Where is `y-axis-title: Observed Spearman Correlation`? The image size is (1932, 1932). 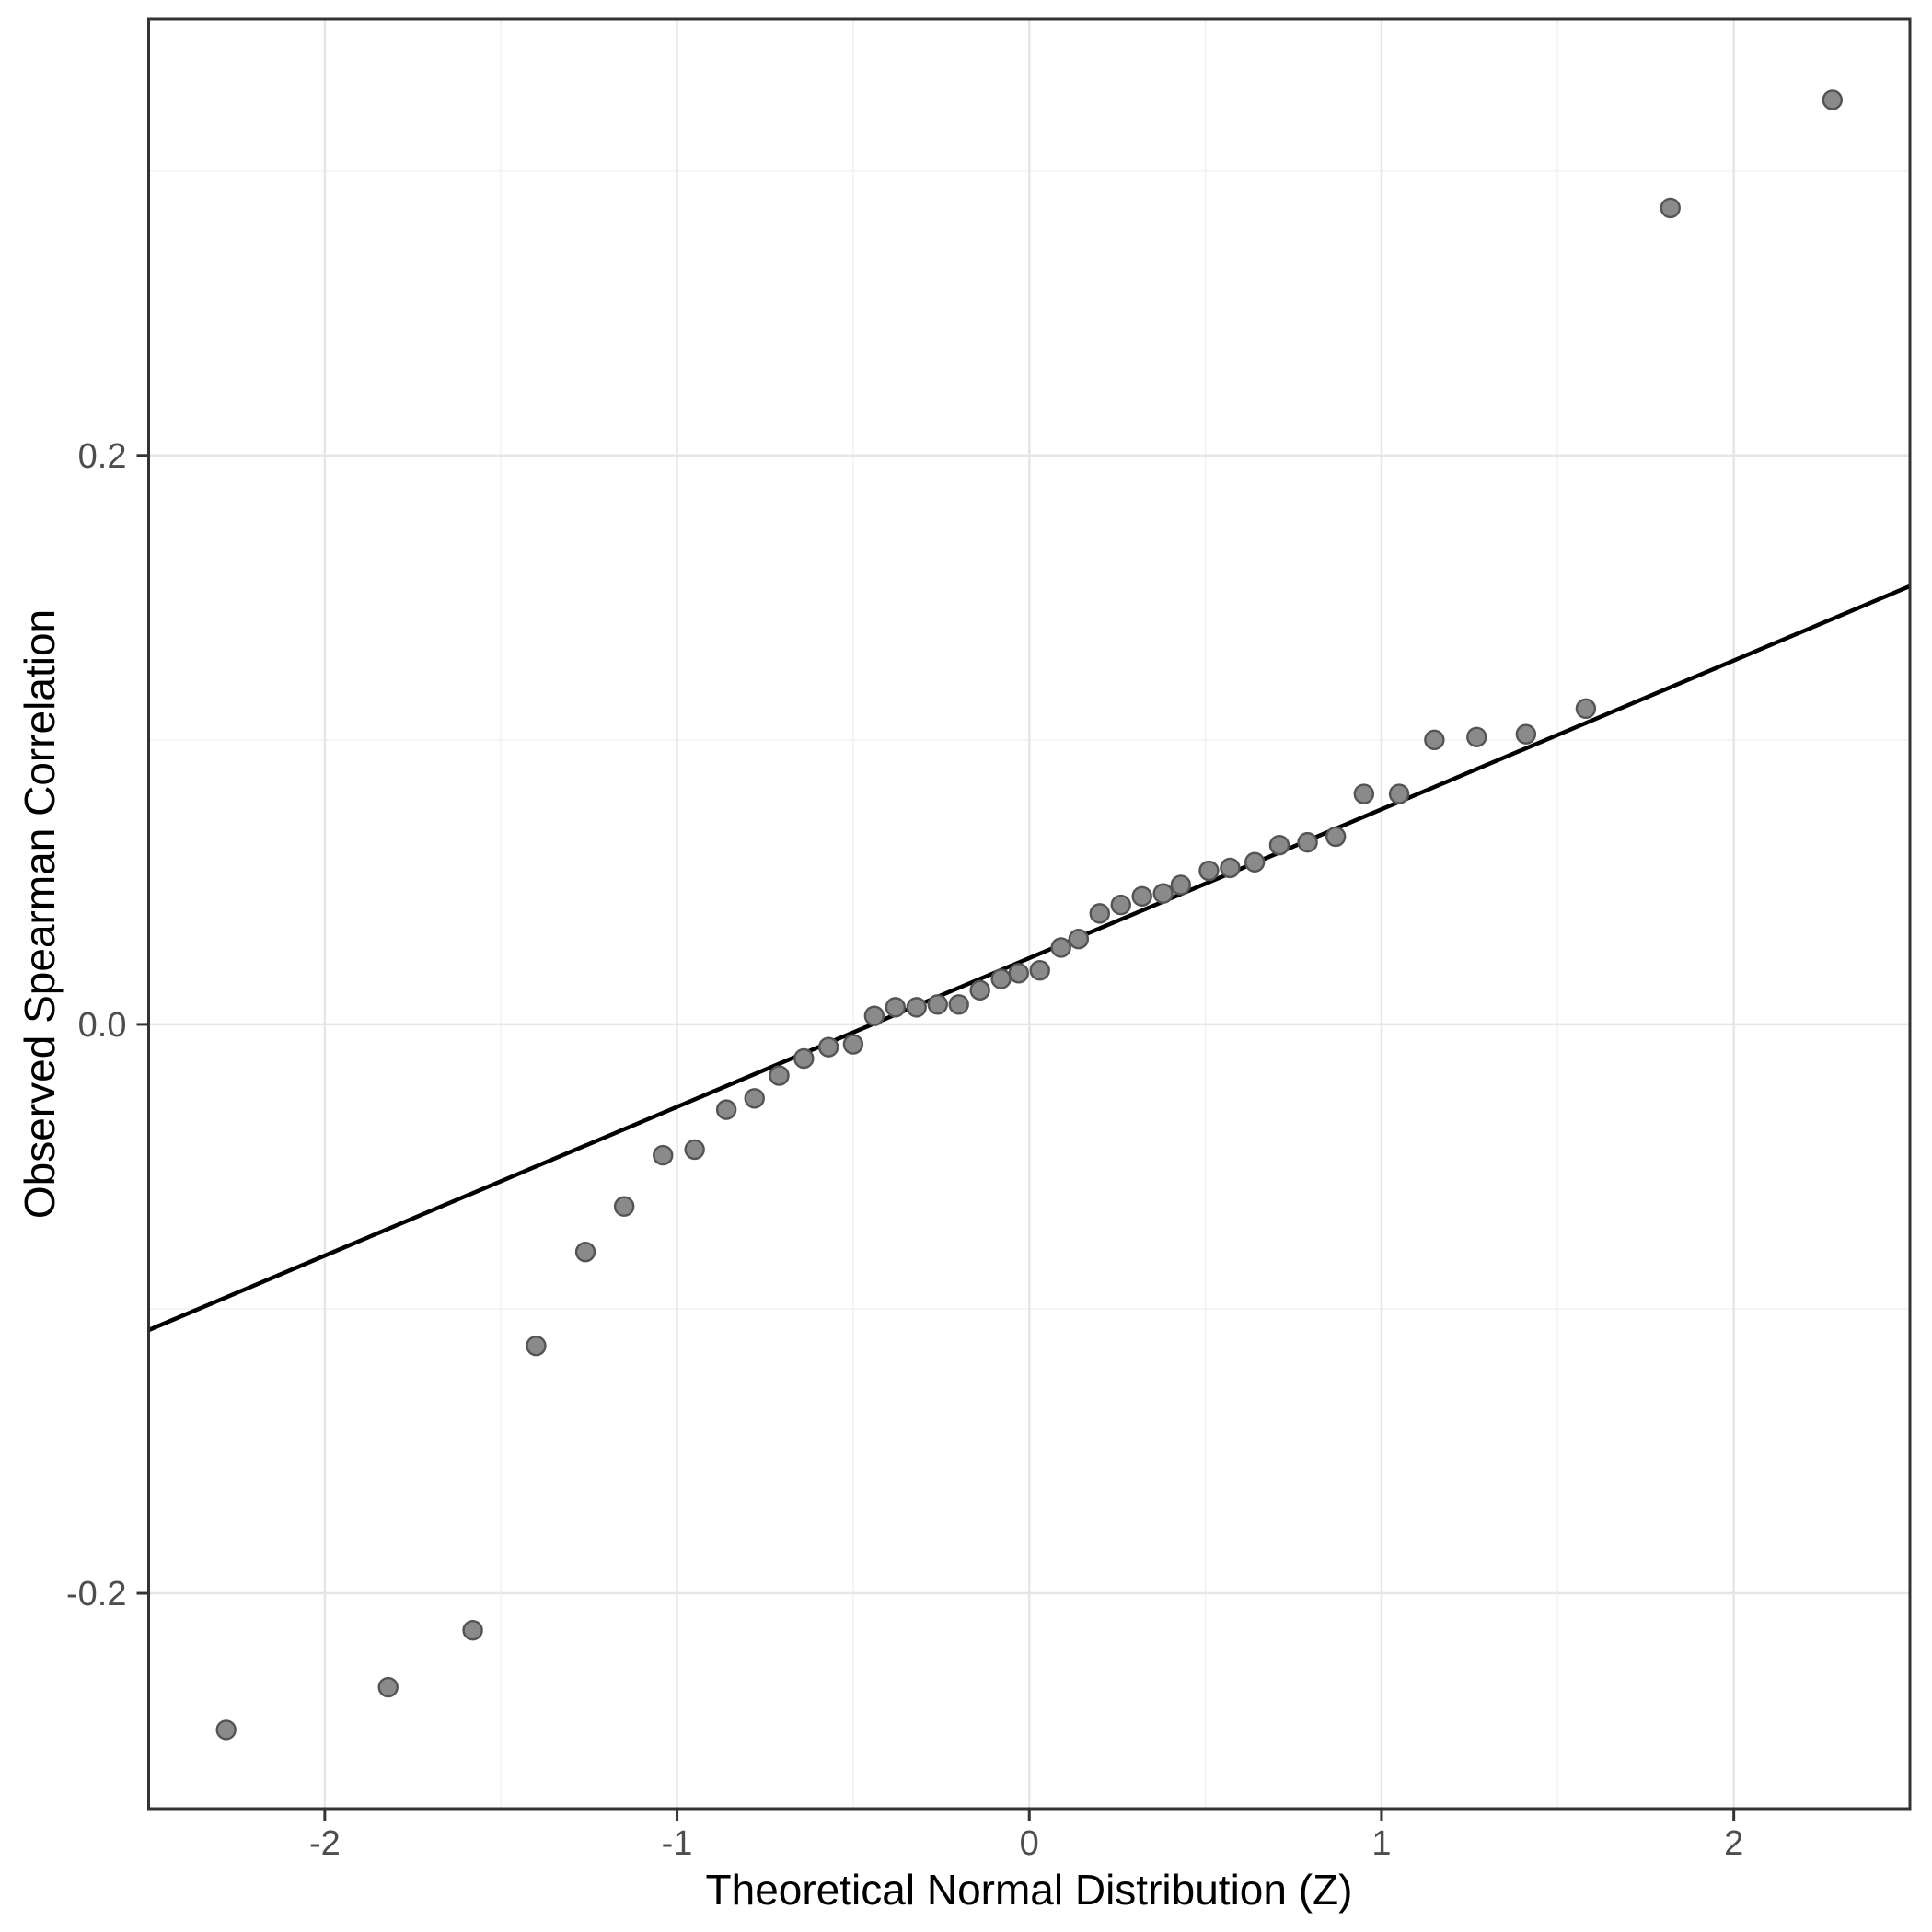 y-axis-title: Observed Spearman Correlation is located at coordinates (40, 914).